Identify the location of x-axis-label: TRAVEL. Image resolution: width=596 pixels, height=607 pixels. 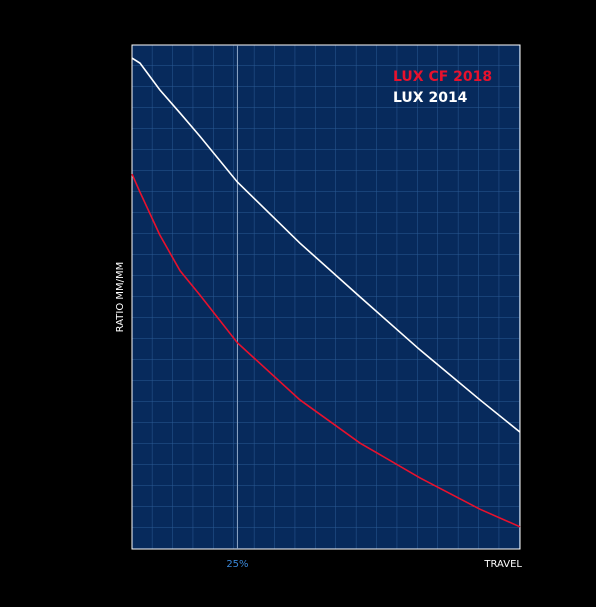
(502, 564).